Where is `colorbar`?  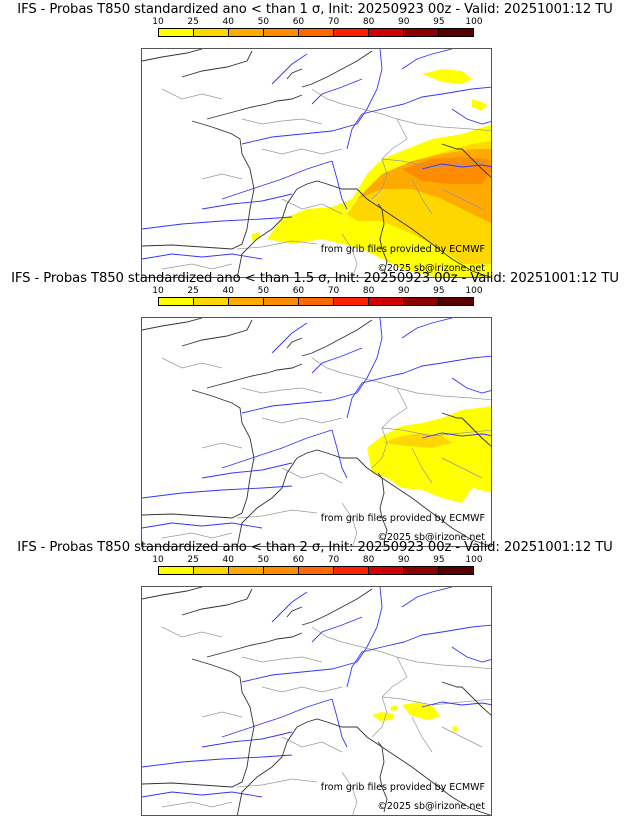
colorbar is located at coordinates (316, 301).